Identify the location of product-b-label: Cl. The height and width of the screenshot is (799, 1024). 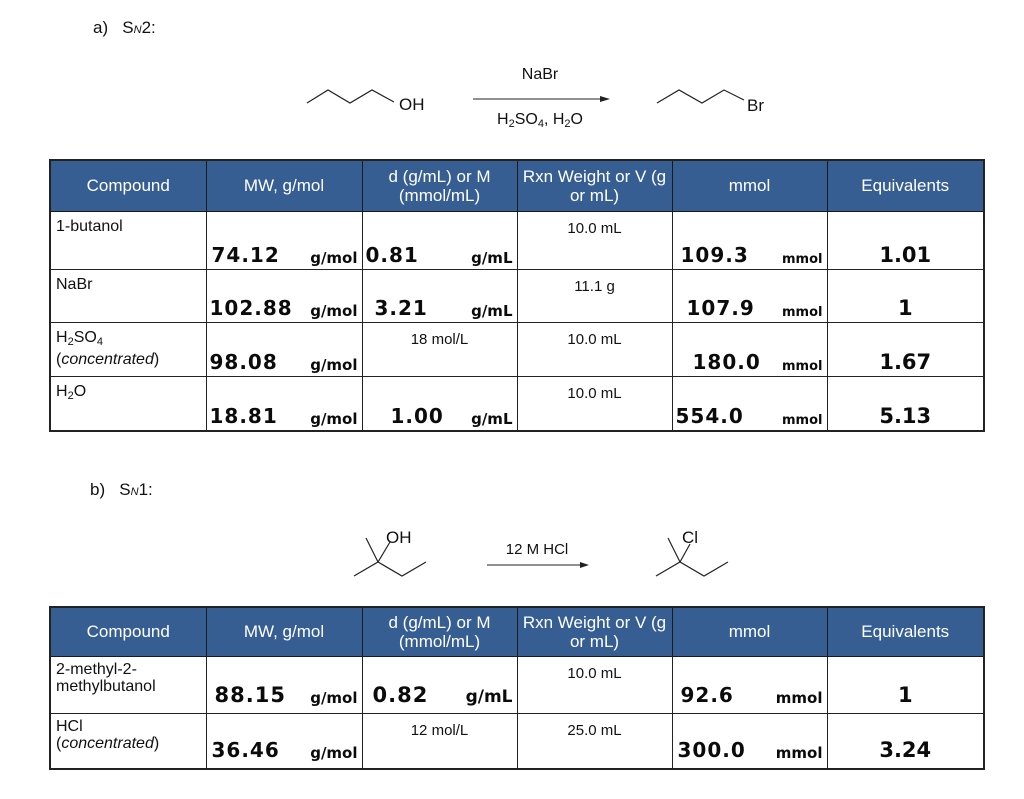
(690, 537).